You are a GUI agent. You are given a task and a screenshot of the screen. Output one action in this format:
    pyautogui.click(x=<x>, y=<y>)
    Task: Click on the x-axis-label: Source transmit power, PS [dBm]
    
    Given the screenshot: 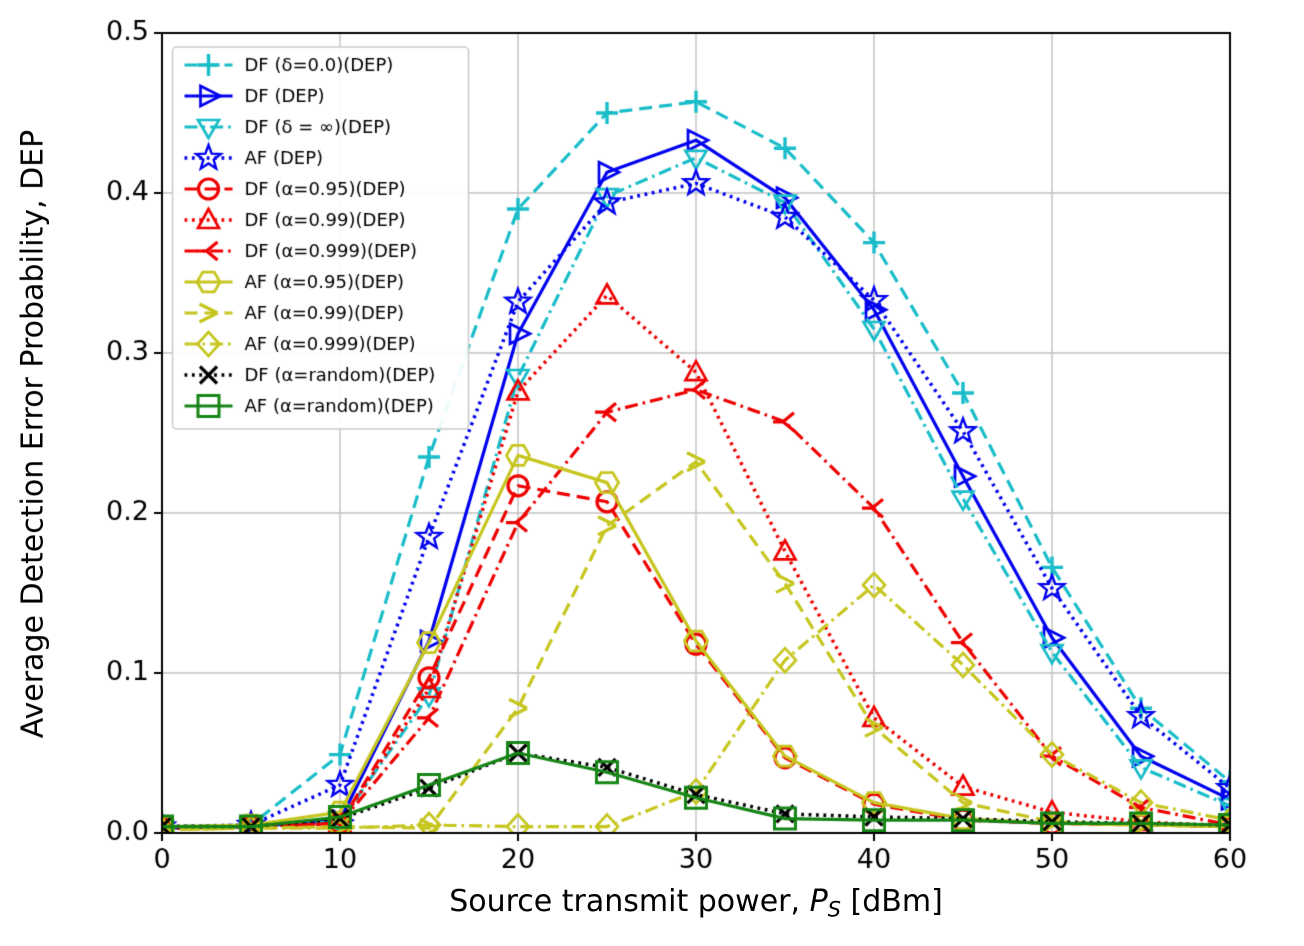 What is the action you would take?
    pyautogui.click(x=696, y=902)
    